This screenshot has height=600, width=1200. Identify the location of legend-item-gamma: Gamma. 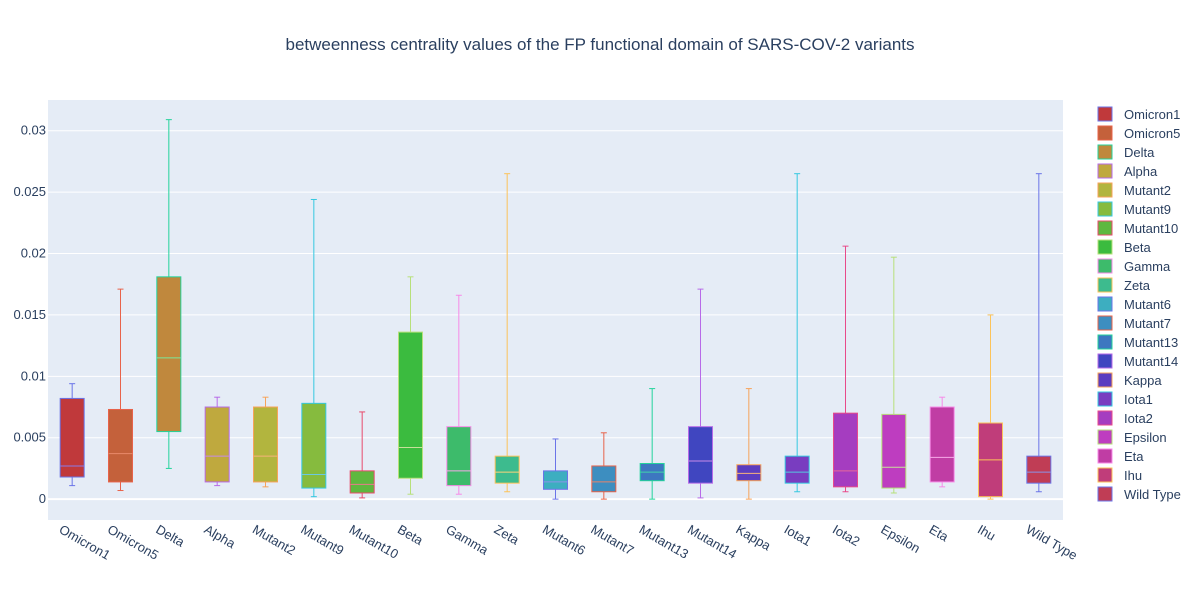
(1134, 266).